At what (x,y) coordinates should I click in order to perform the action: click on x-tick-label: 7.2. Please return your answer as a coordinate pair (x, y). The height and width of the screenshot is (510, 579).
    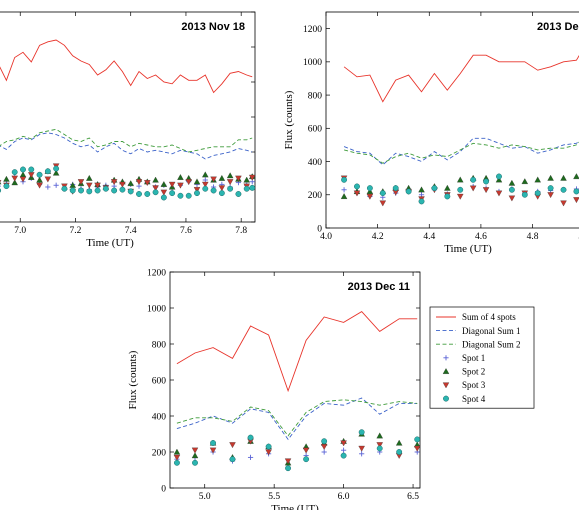
    Looking at the image, I should click on (76, 231).